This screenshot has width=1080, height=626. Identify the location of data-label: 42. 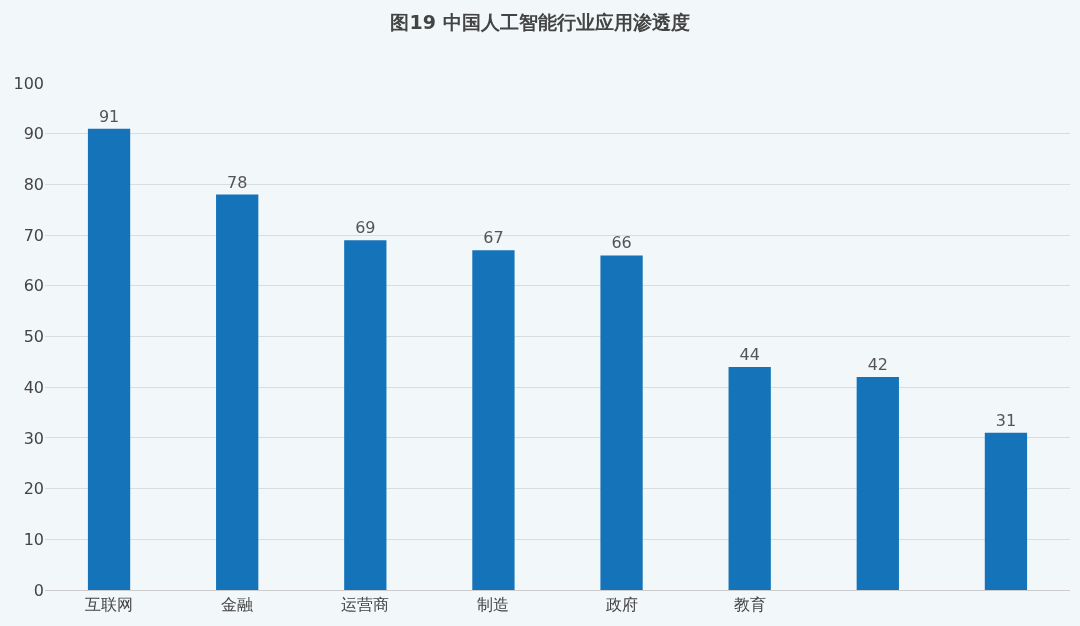
(877, 365).